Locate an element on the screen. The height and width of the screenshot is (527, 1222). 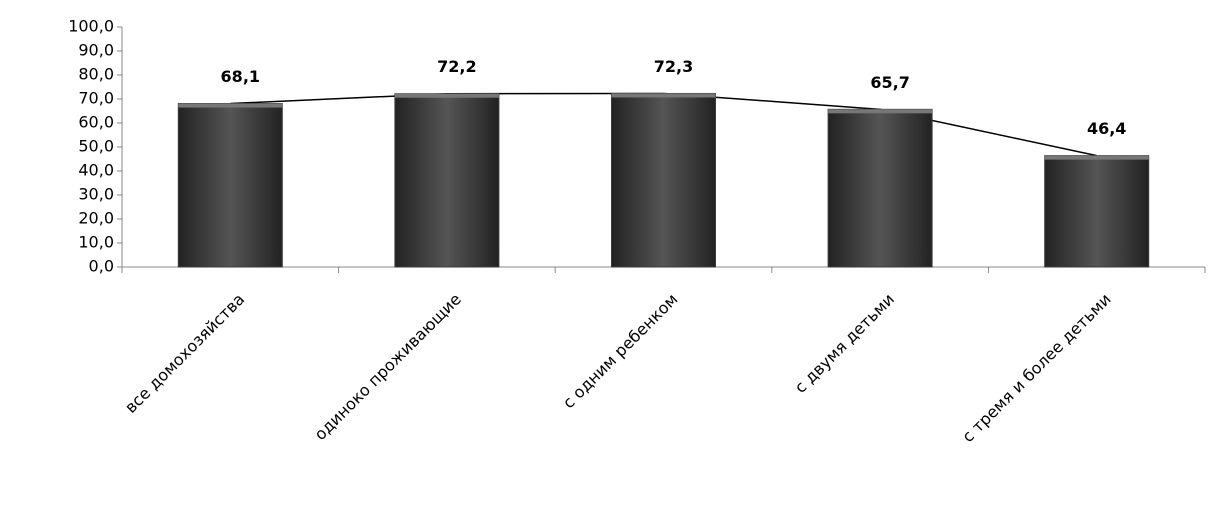
y-tick-label: 90,0 is located at coordinates (96, 50).